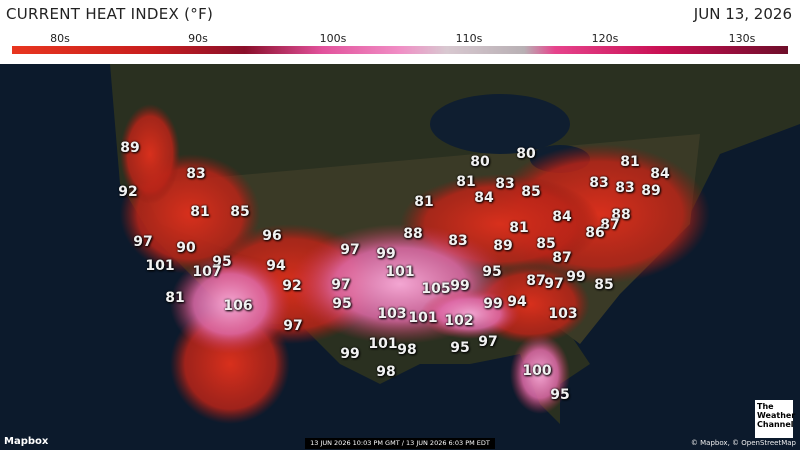 Image resolution: width=800 pixels, height=450 pixels. I want to click on heat-index-reading: 90, so click(186, 248).